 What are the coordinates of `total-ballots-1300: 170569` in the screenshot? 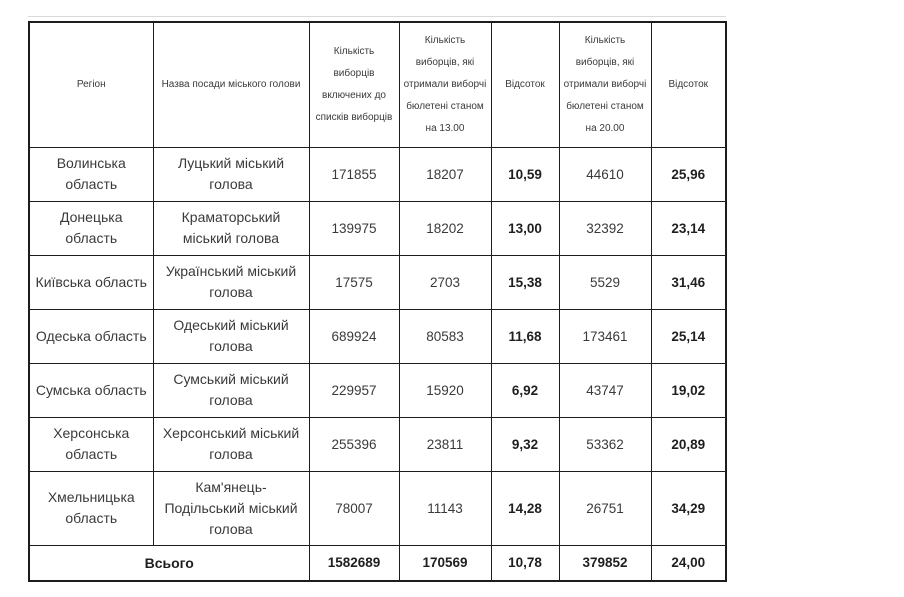 It's located at (445, 563).